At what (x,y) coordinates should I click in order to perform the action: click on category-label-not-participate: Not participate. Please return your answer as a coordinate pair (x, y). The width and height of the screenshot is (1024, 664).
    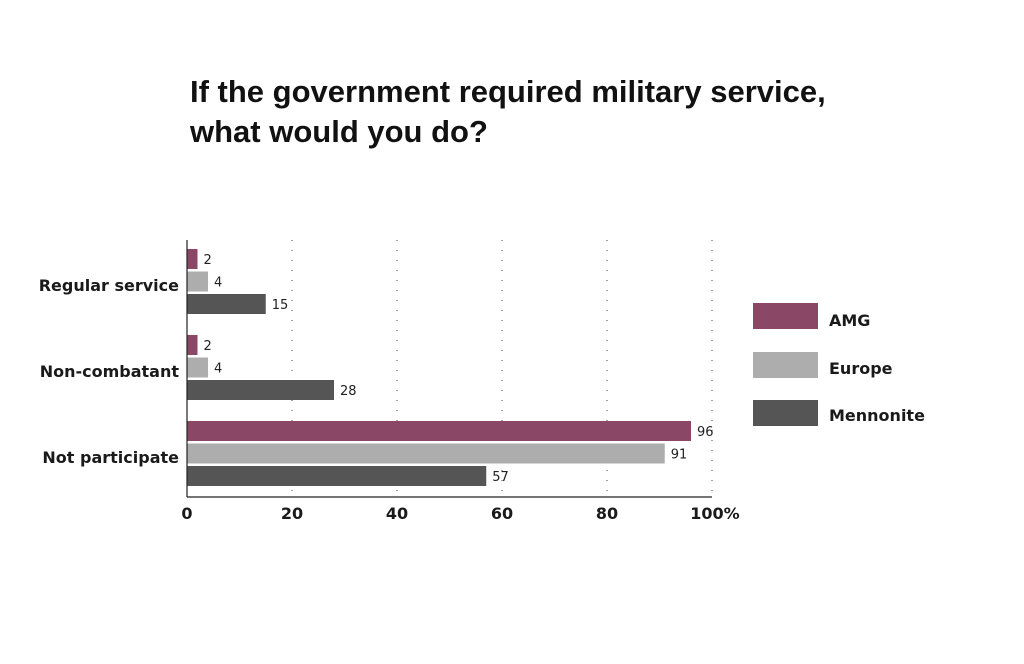
    Looking at the image, I should click on (110, 457).